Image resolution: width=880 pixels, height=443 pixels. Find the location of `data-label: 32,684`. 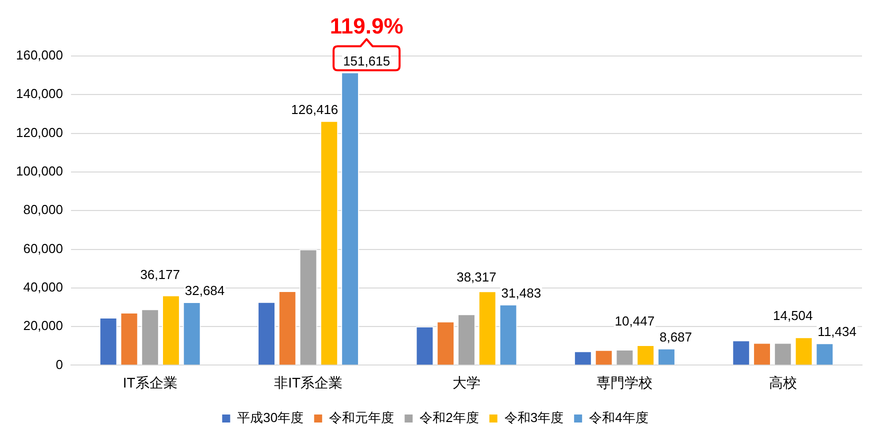

data-label: 32,684 is located at coordinates (204, 290).